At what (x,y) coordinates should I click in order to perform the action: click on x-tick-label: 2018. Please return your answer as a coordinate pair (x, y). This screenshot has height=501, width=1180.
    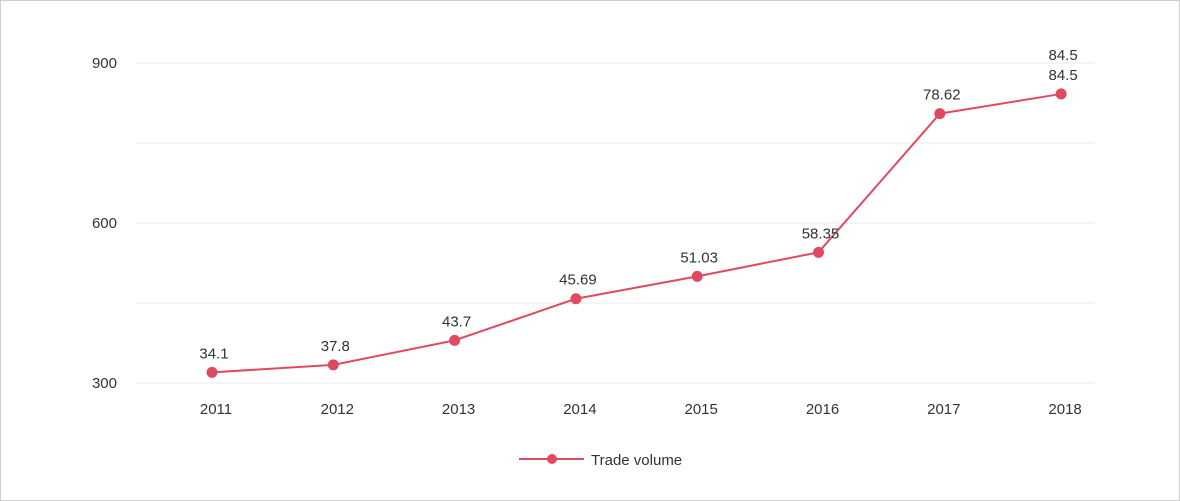
    Looking at the image, I should click on (1064, 409).